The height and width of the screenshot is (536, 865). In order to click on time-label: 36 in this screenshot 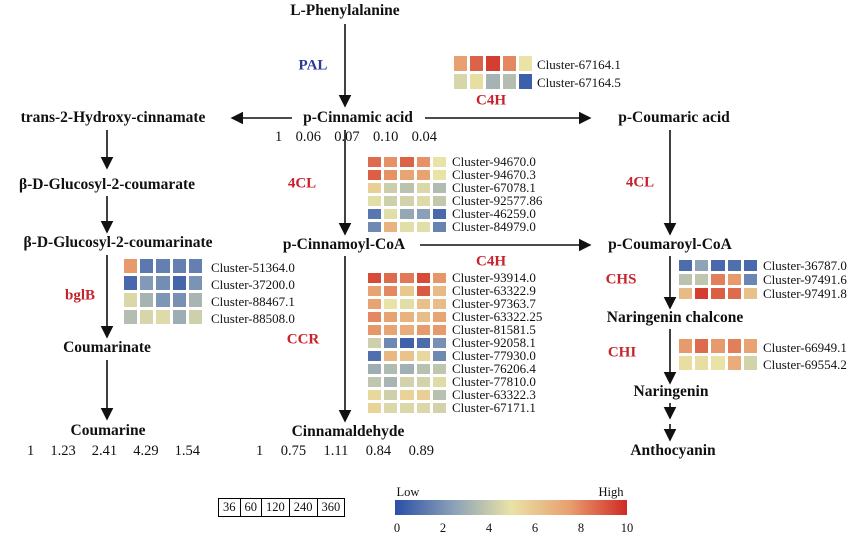, I will do `click(230, 507)`.